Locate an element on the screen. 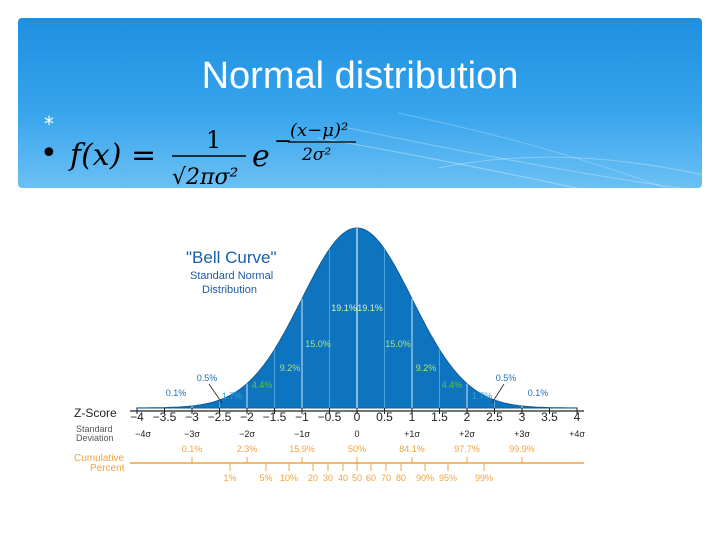 The width and height of the screenshot is (720, 540). percentile-label: 60 is located at coordinates (371, 478).